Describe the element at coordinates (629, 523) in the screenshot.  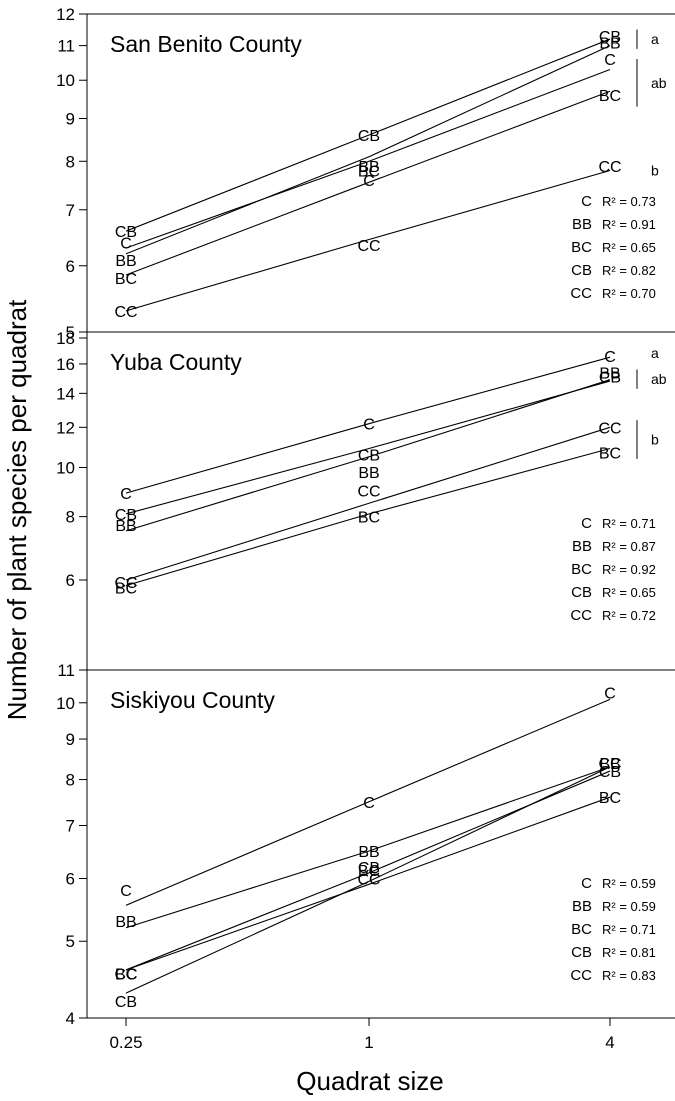
I see `legend-r2-C: R² = 0.71` at that location.